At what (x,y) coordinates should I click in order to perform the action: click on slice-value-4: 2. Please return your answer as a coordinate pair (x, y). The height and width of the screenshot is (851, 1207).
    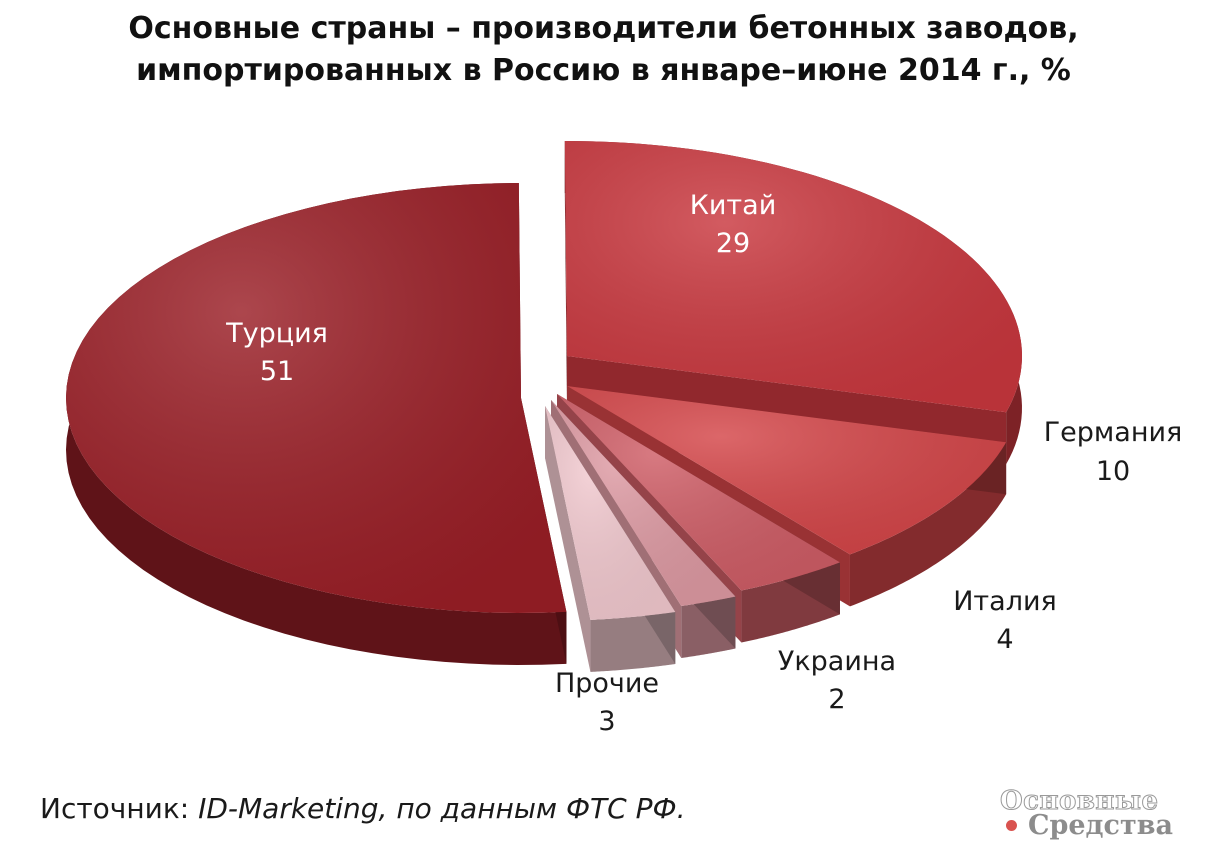
    Looking at the image, I should click on (836, 699).